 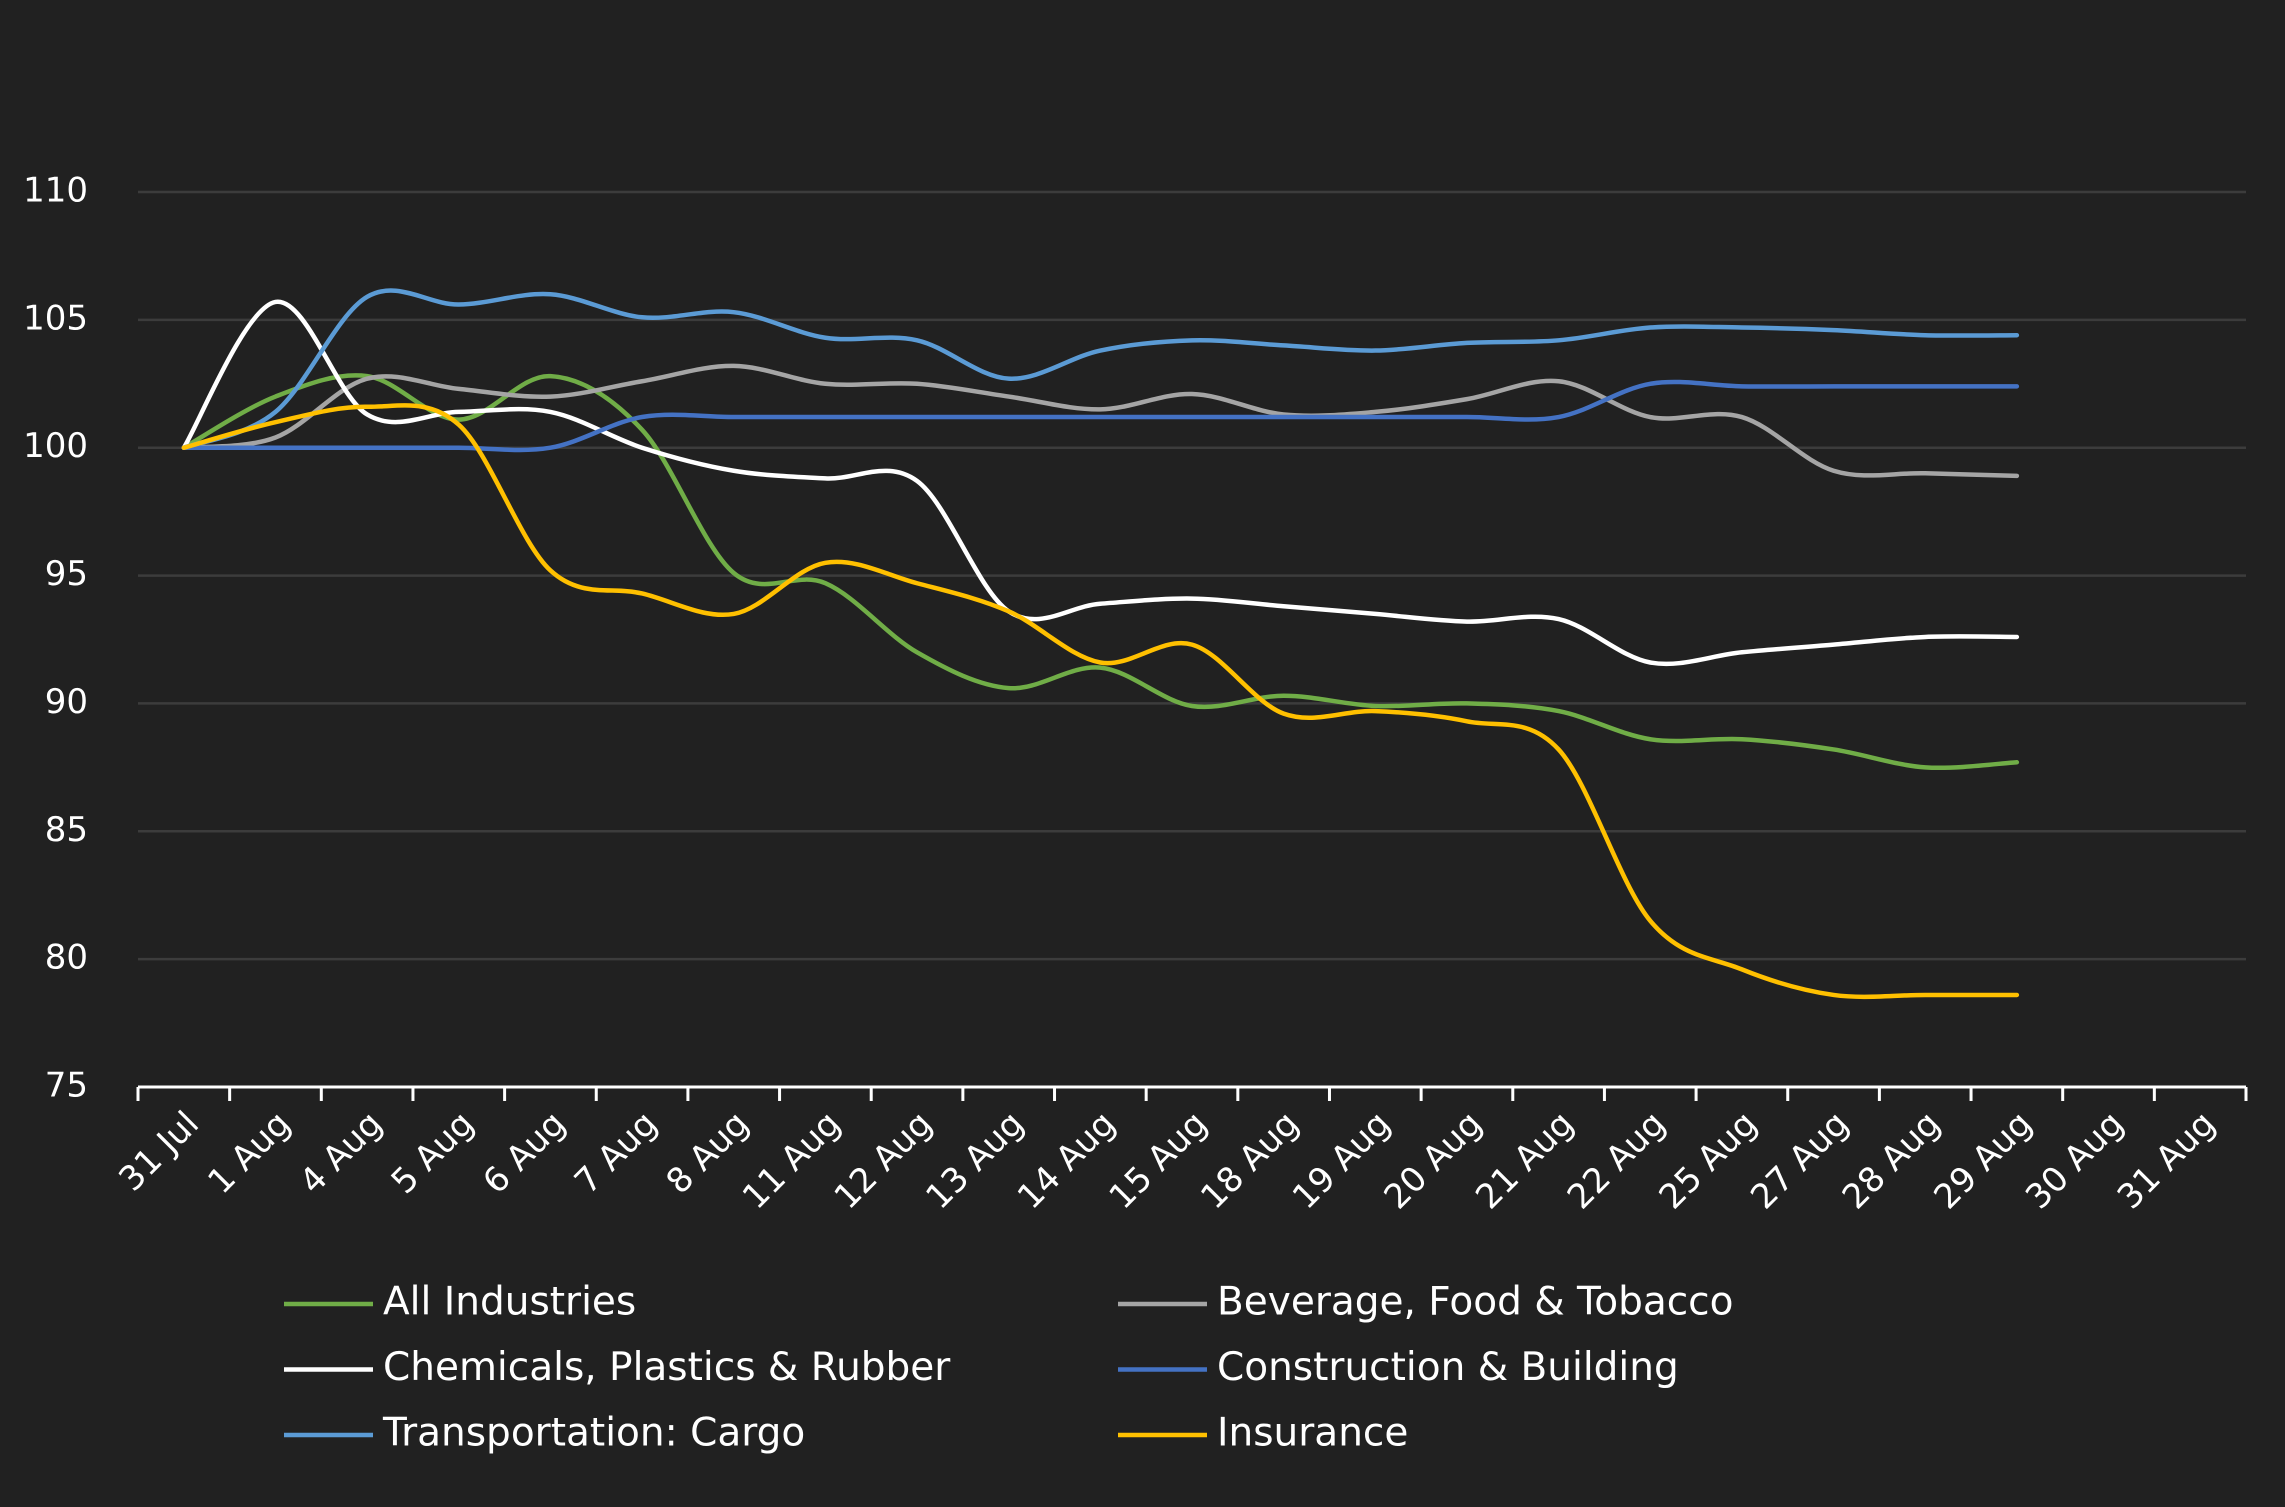 I want to click on x-tick-label: 30 Aug, so click(x=2074, y=1160).